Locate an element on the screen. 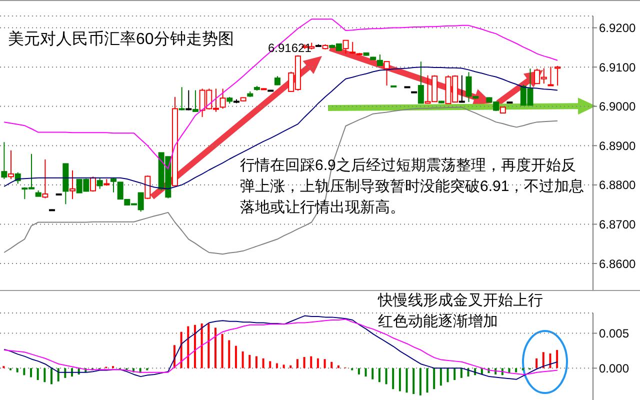 This screenshot has width=640, height=400. y-tick-label: 6.8700 is located at coordinates (617, 224).